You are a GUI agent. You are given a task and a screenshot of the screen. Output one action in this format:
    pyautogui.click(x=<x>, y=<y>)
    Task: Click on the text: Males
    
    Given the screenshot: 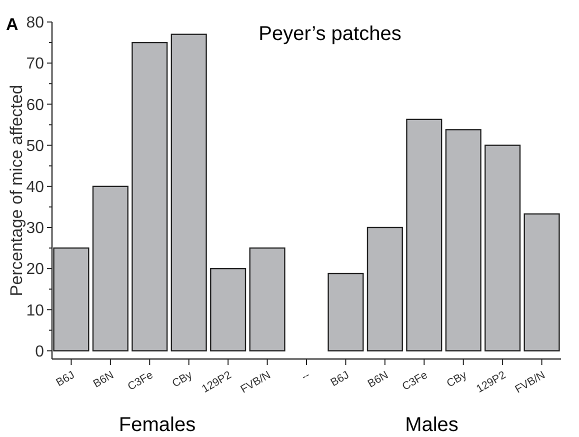 What is the action you would take?
    pyautogui.click(x=431, y=425)
    